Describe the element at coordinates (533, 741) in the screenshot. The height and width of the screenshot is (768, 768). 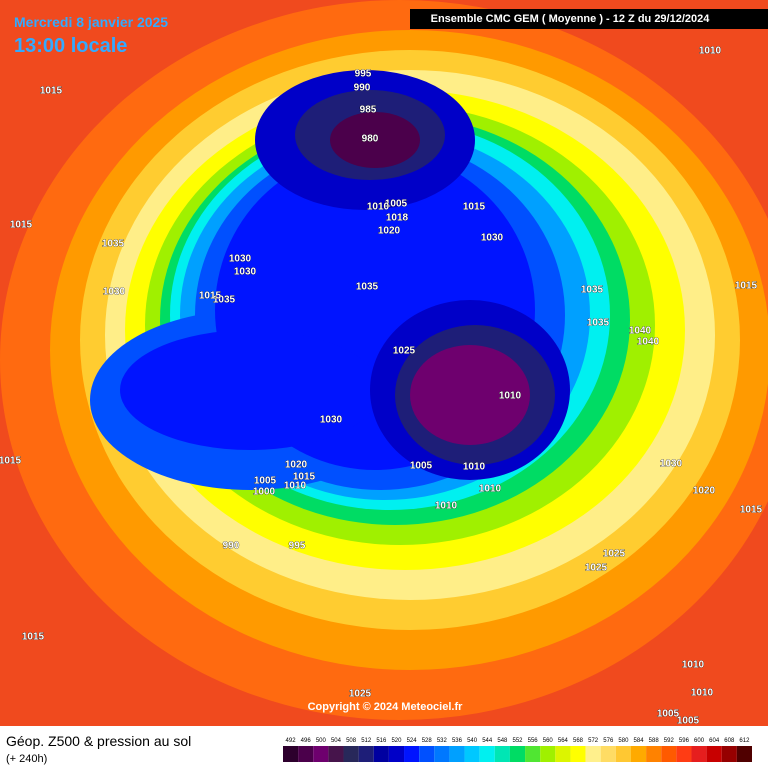
I see `color-label: 556` at that location.